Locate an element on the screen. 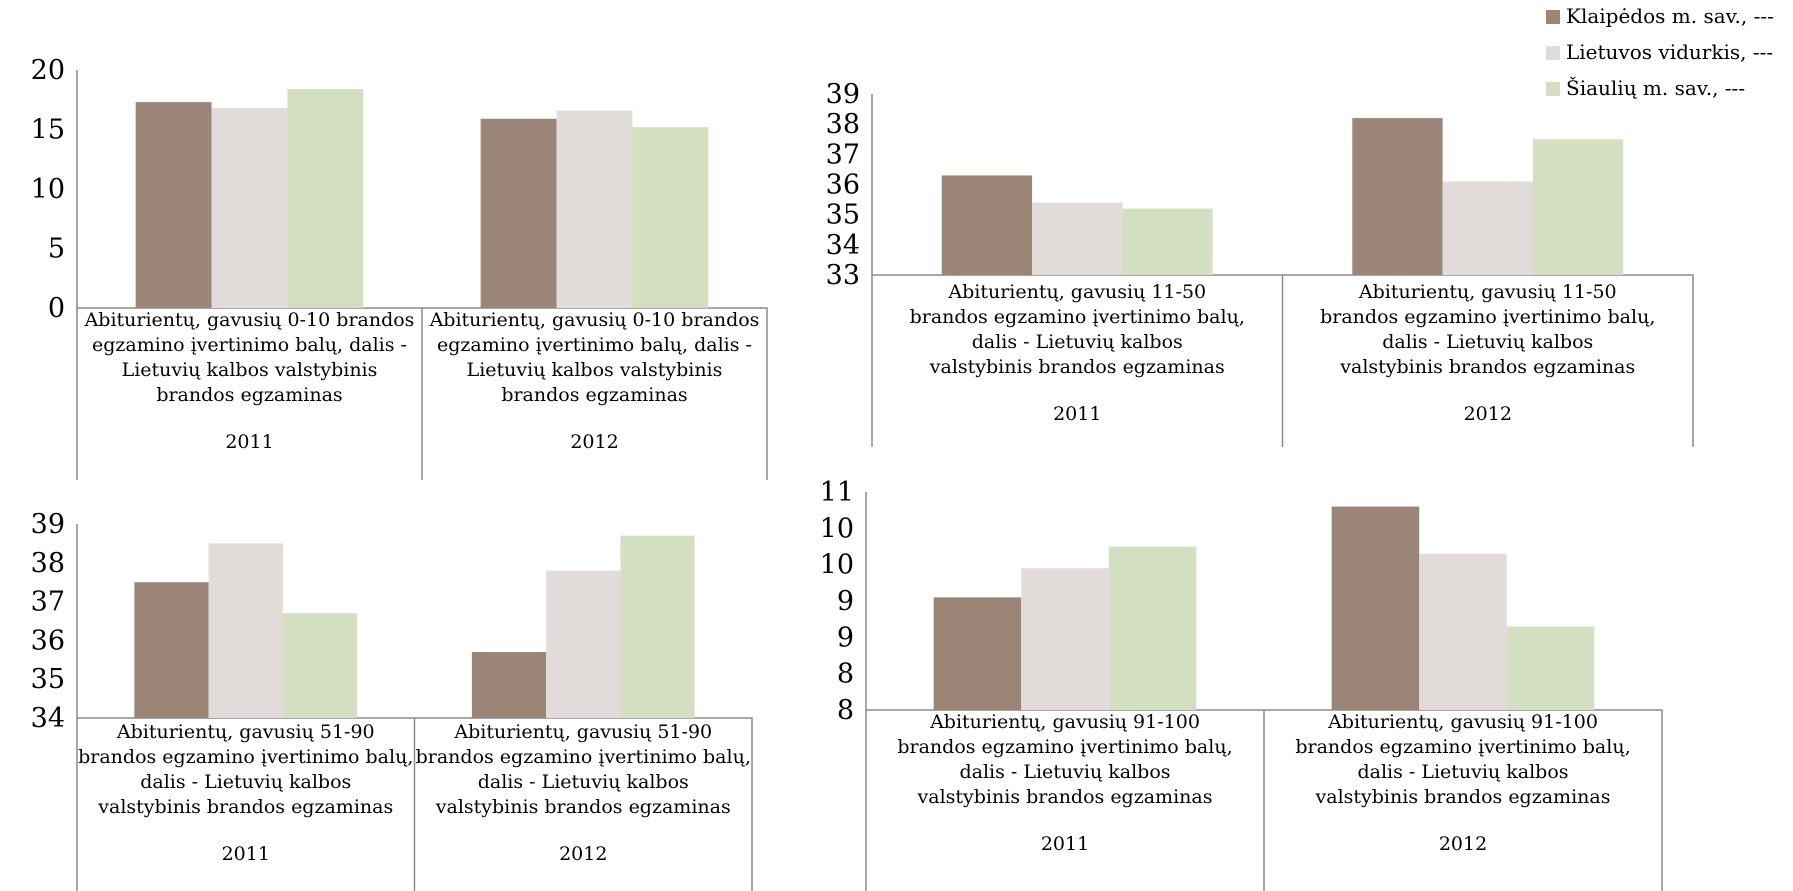 The width and height of the screenshot is (1793, 891). y-tick-label: 20 is located at coordinates (48, 70).